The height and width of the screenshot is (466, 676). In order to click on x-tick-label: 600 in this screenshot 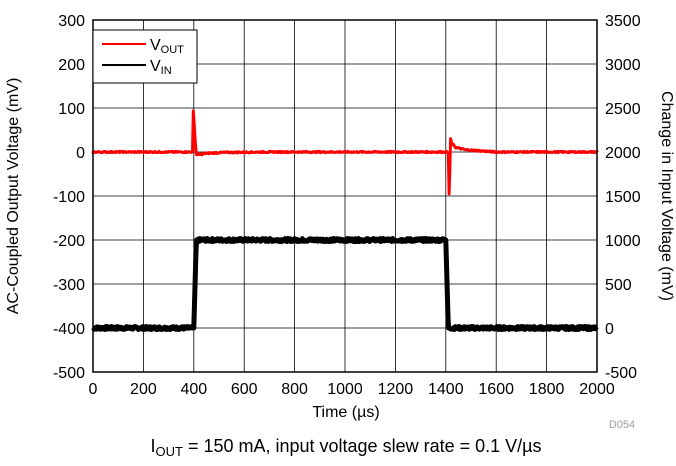, I will do `click(244, 389)`.